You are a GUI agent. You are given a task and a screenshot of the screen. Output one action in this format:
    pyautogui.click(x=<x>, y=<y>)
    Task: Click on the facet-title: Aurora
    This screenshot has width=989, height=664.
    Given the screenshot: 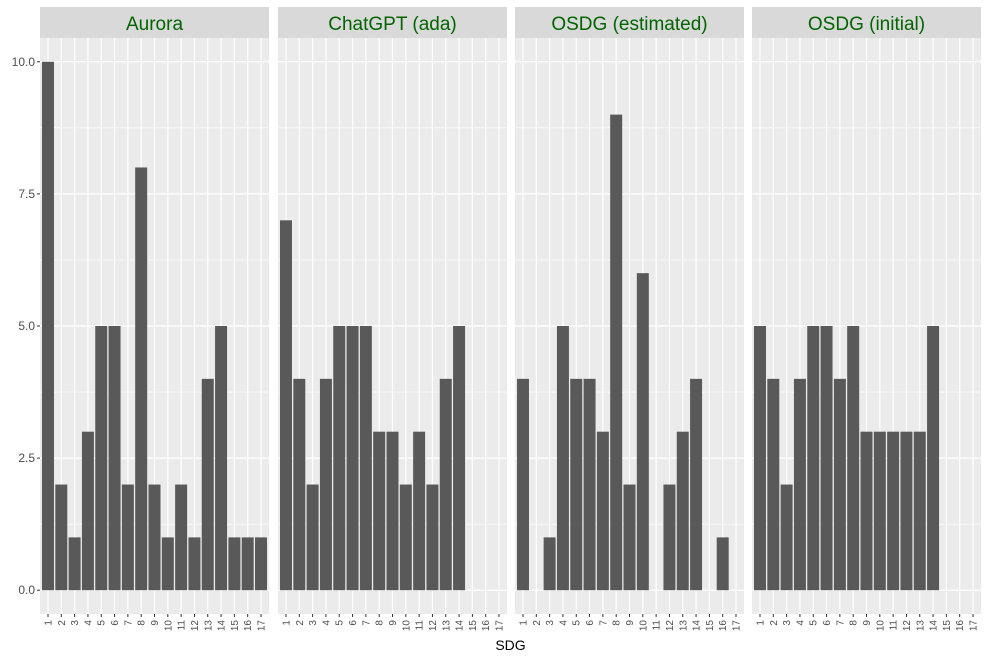 What is the action you would take?
    pyautogui.click(x=154, y=24)
    